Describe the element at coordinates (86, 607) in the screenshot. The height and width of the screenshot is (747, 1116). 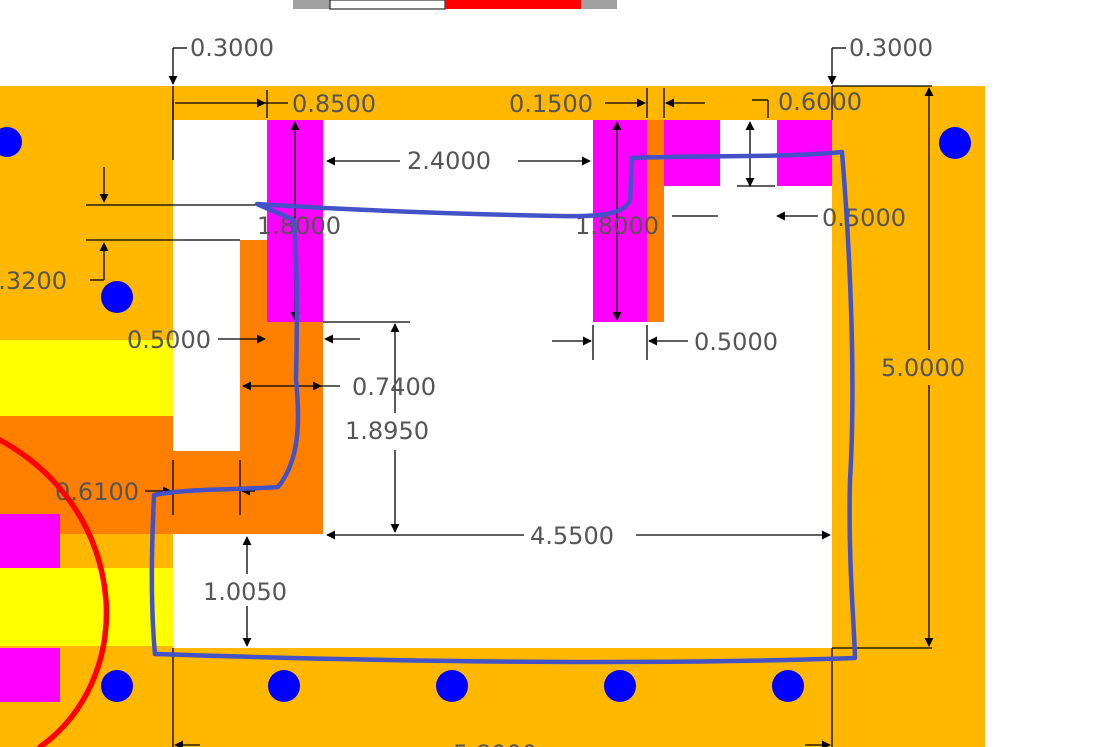
I see `yellow-strip-lower` at that location.